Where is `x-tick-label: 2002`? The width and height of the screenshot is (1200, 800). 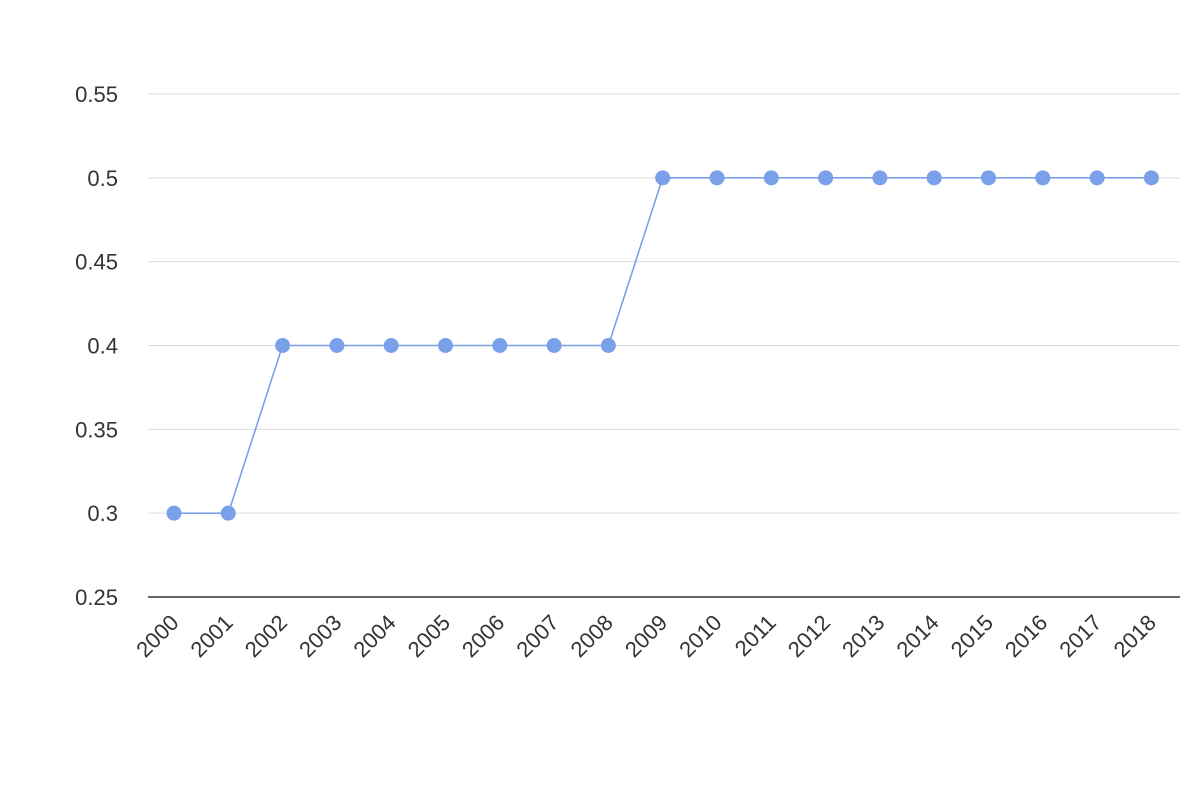 x-tick-label: 2002 is located at coordinates (266, 636).